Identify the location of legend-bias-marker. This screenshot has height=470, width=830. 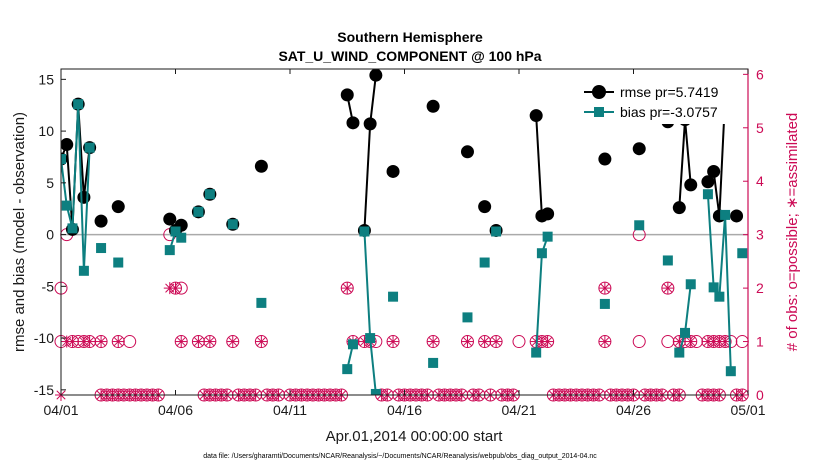
(599, 112).